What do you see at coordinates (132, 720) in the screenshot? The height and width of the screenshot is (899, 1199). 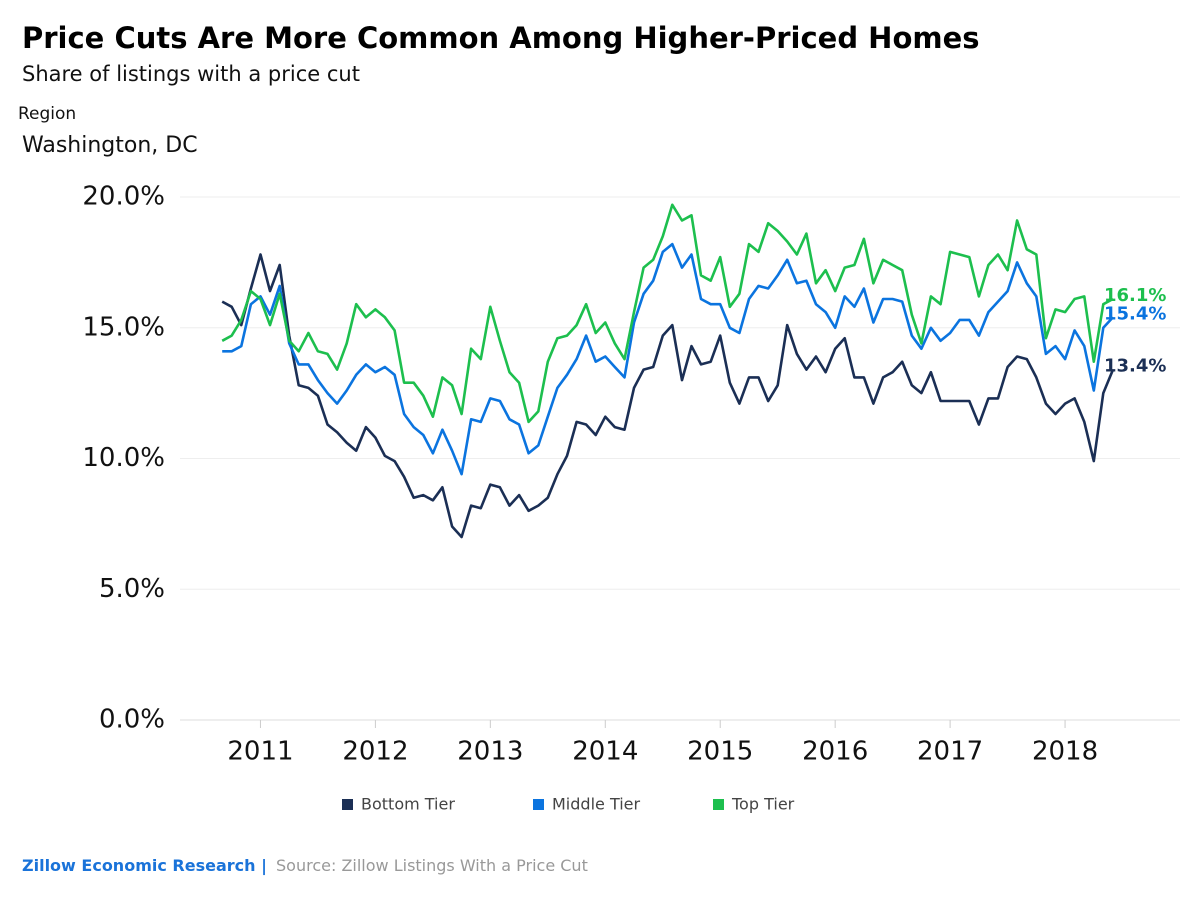 I see `y-tick-label: 0.0%` at bounding box center [132, 720].